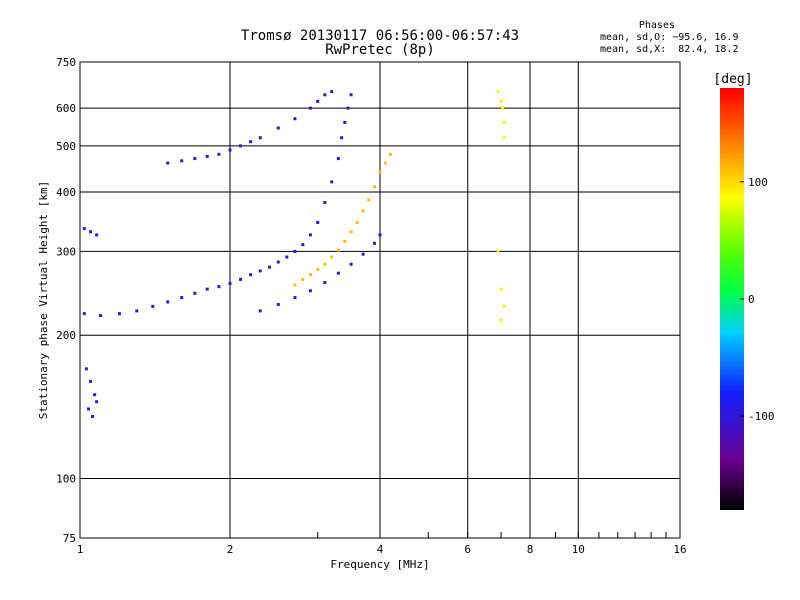  Describe the element at coordinates (761, 416) in the screenshot. I see `colorbar-tick-label: -100` at that location.